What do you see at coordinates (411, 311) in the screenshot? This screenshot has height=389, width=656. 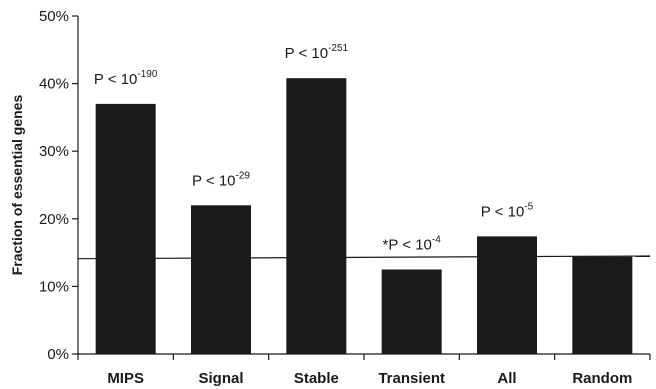 I see `bar-transient` at bounding box center [411, 311].